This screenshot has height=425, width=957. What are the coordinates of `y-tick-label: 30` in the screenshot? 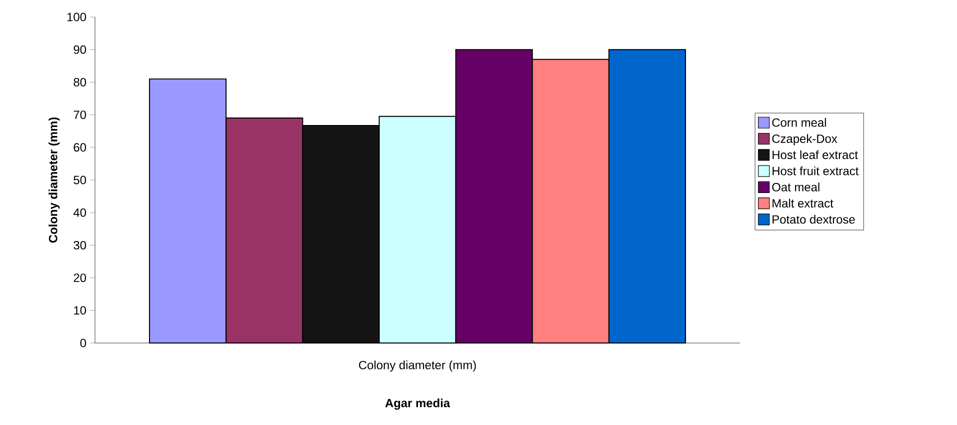 It's located at (80, 245).